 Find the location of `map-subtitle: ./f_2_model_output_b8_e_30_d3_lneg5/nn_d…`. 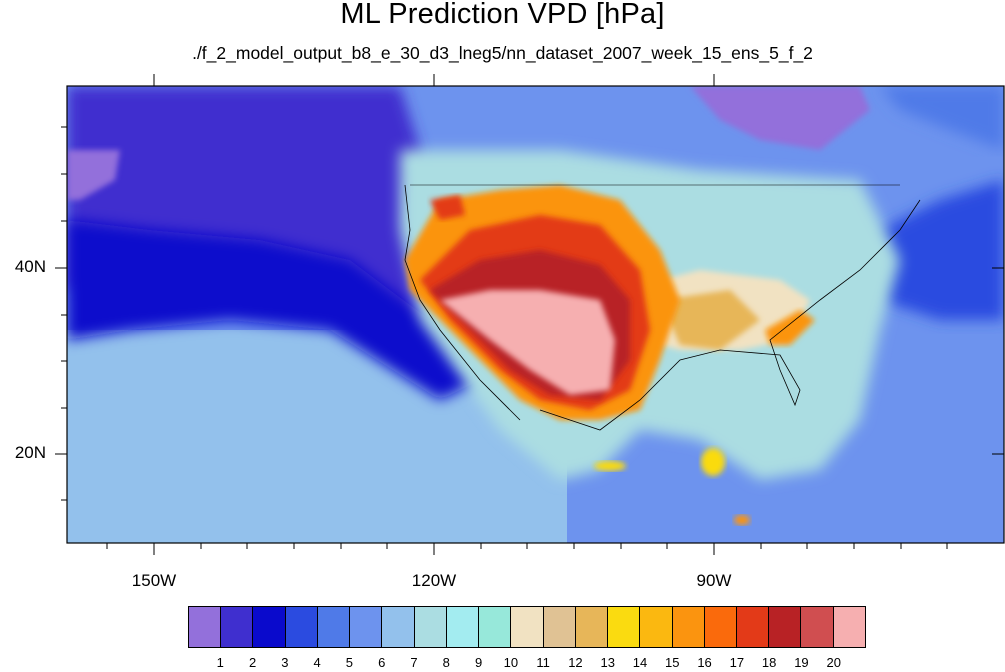

map-subtitle: ./f_2_model_output_b8_e_30_d3_lneg5/nn_d… is located at coordinates (502, 53).